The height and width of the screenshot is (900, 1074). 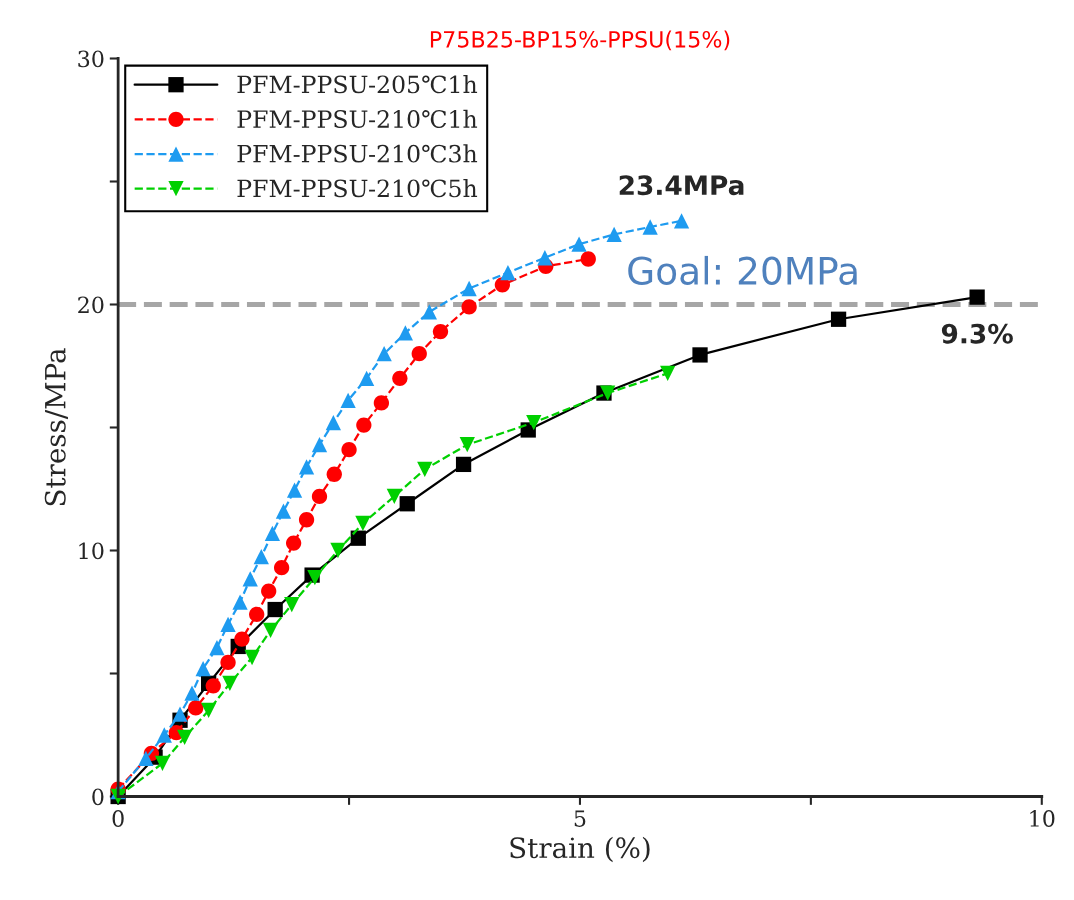 I want to click on y-tick-label: 0, so click(x=98, y=797).